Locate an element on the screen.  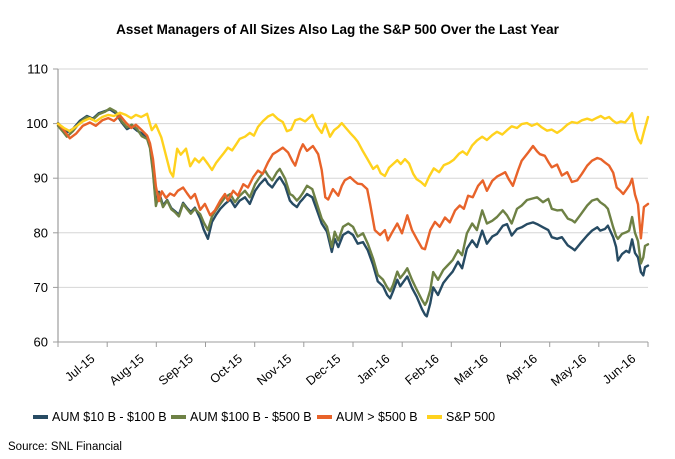
legend-item-aum-100-500: AUM $100 B - $500 B is located at coordinates (241, 417).